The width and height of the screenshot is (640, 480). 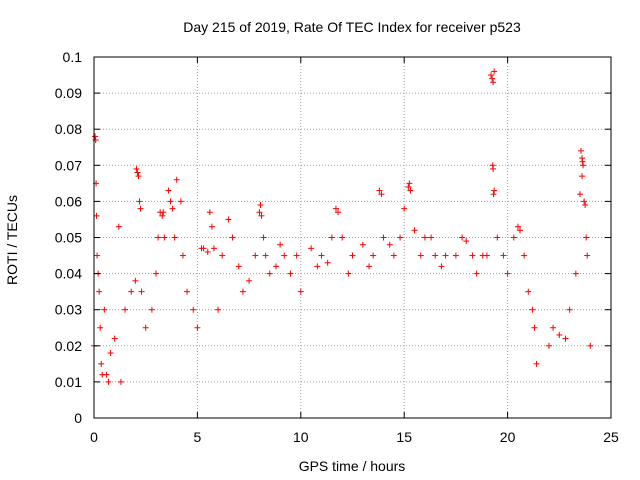 I want to click on y-tick-label: 0, so click(x=78, y=418).